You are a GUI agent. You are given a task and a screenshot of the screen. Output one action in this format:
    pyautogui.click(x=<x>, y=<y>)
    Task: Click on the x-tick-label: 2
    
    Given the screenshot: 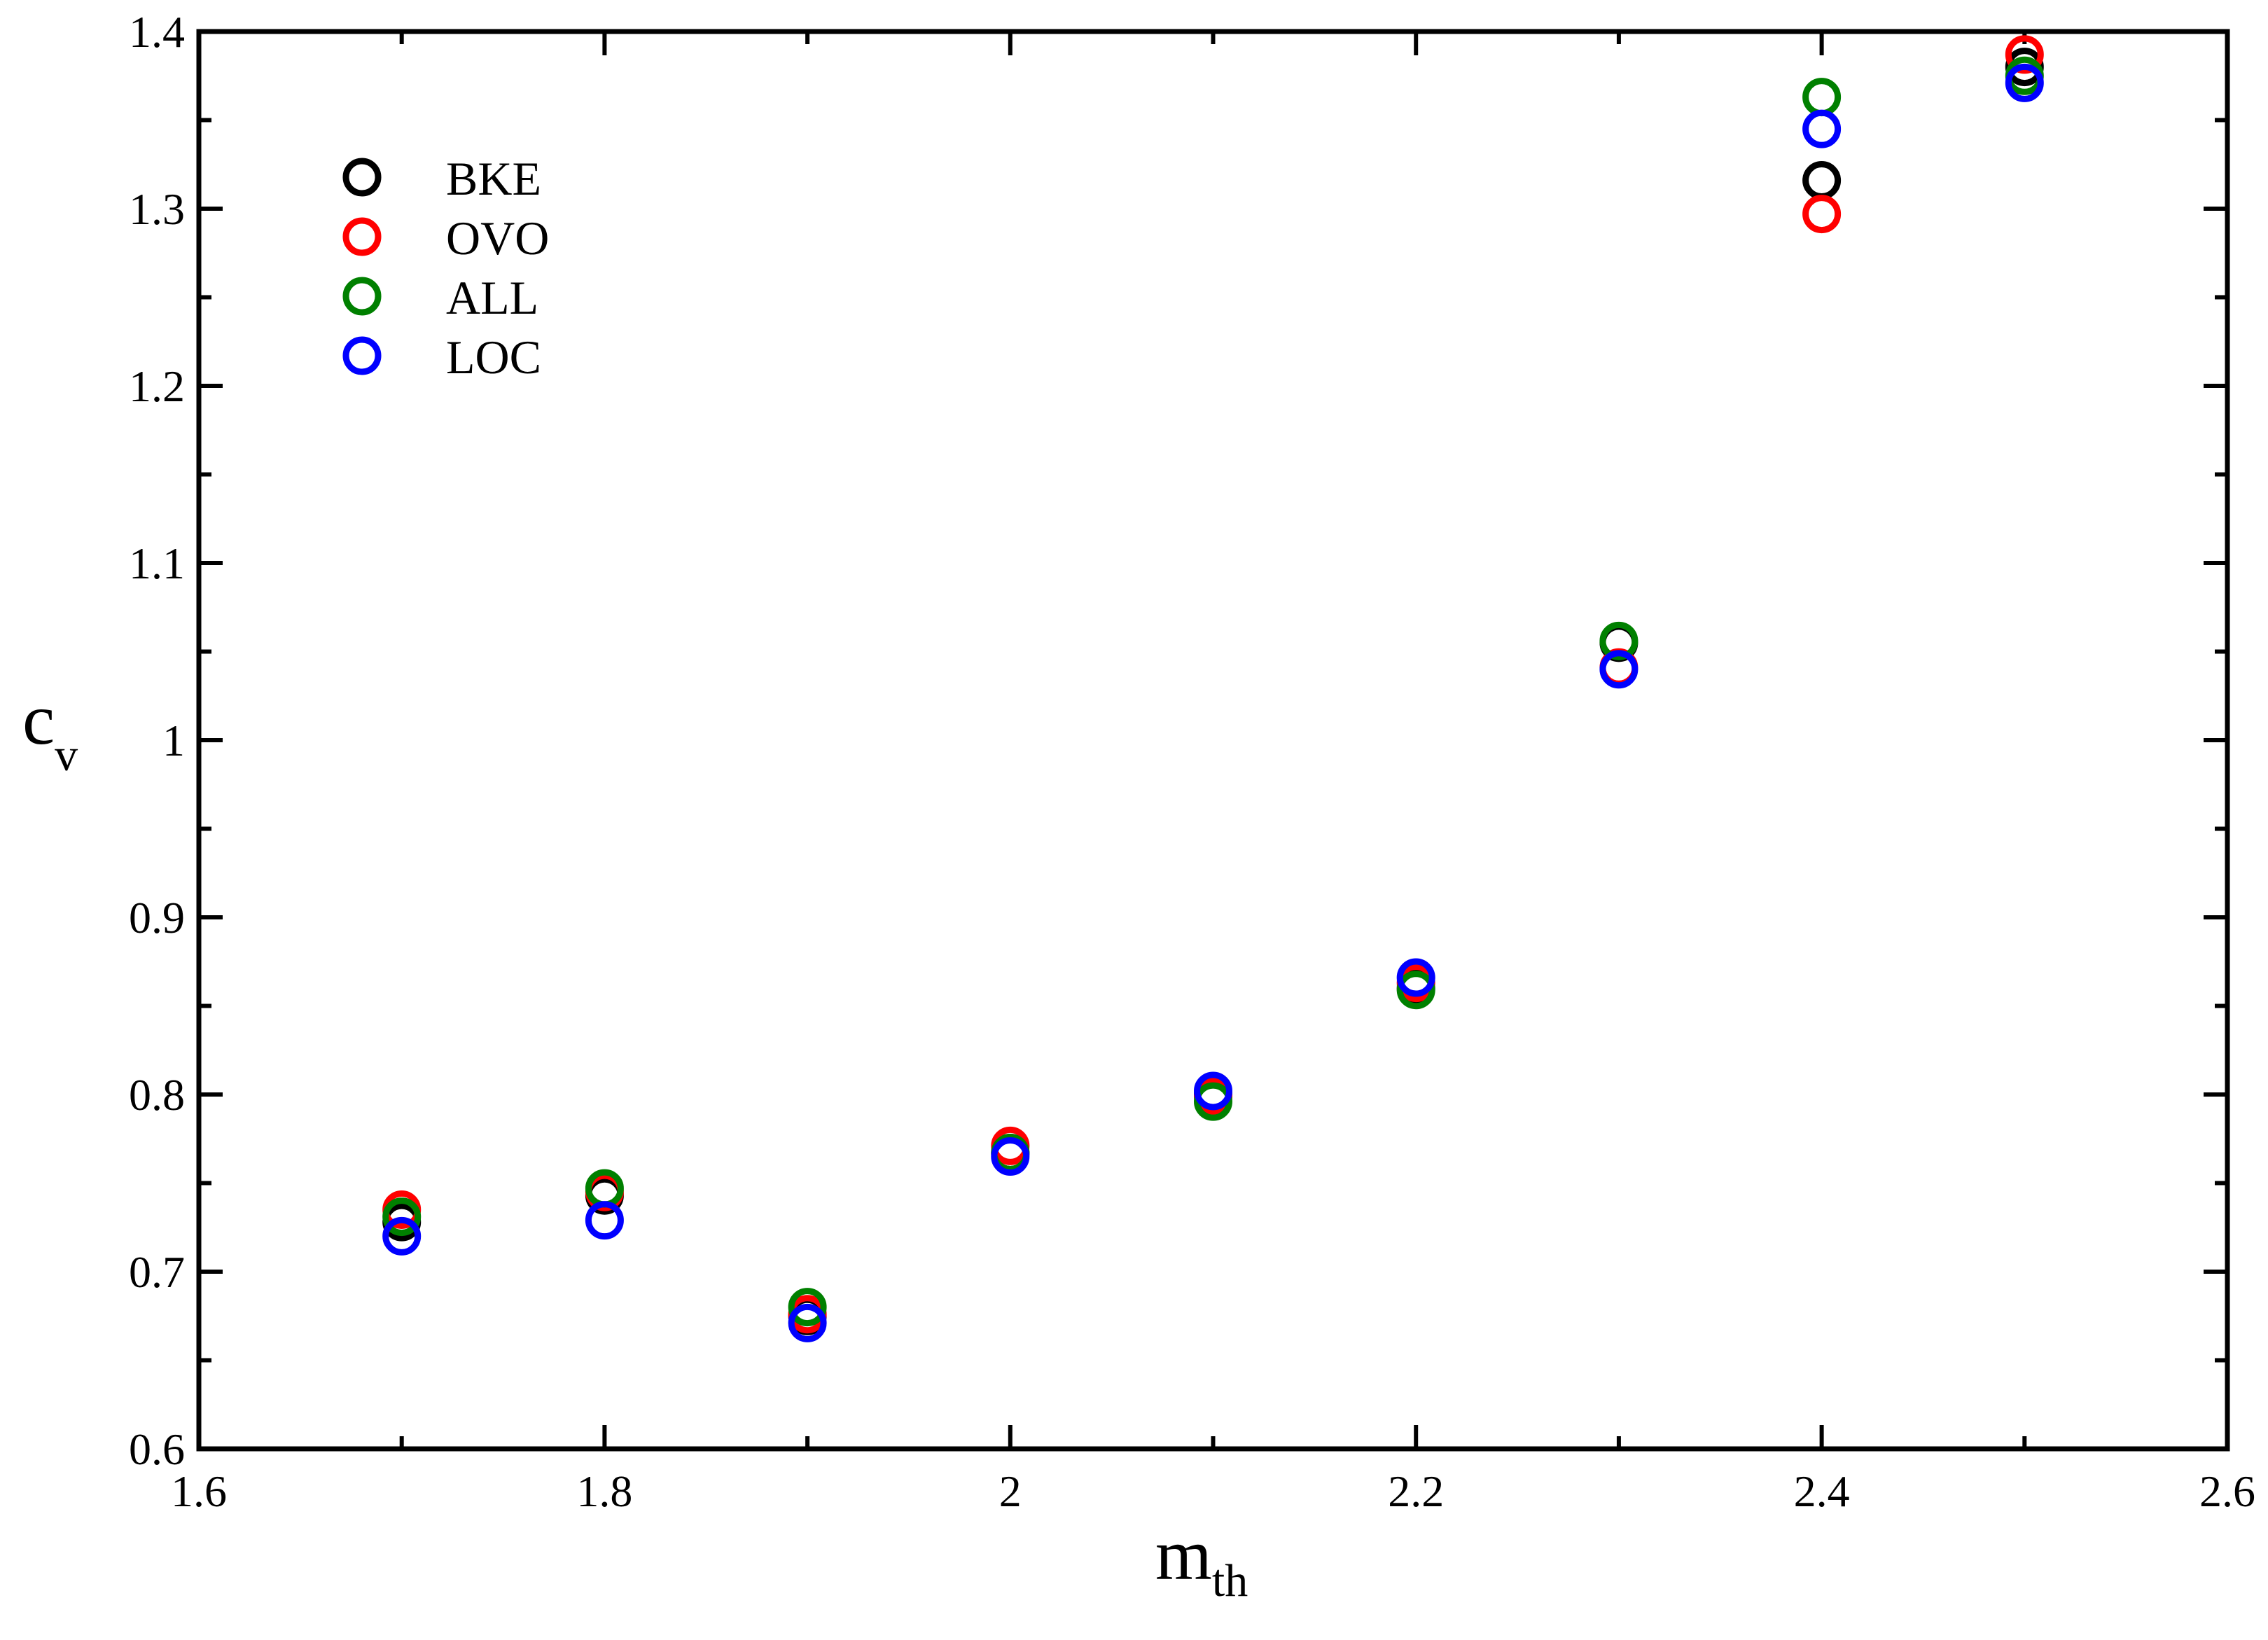 What is the action you would take?
    pyautogui.click(x=1010, y=1491)
    